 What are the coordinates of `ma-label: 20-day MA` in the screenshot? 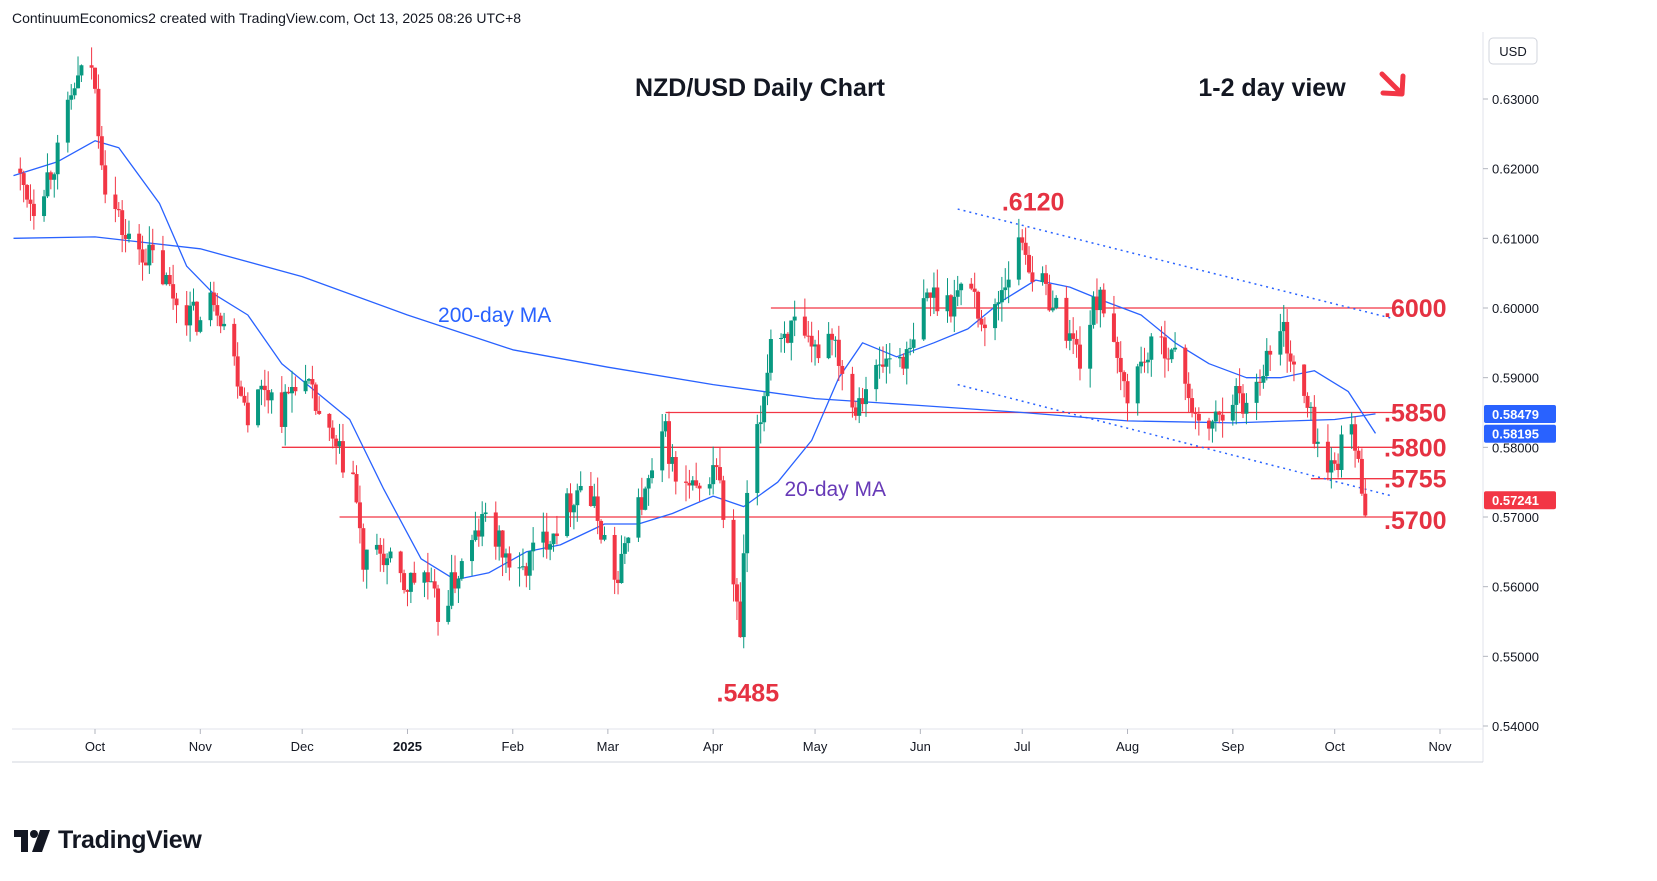 It's located at (835, 489).